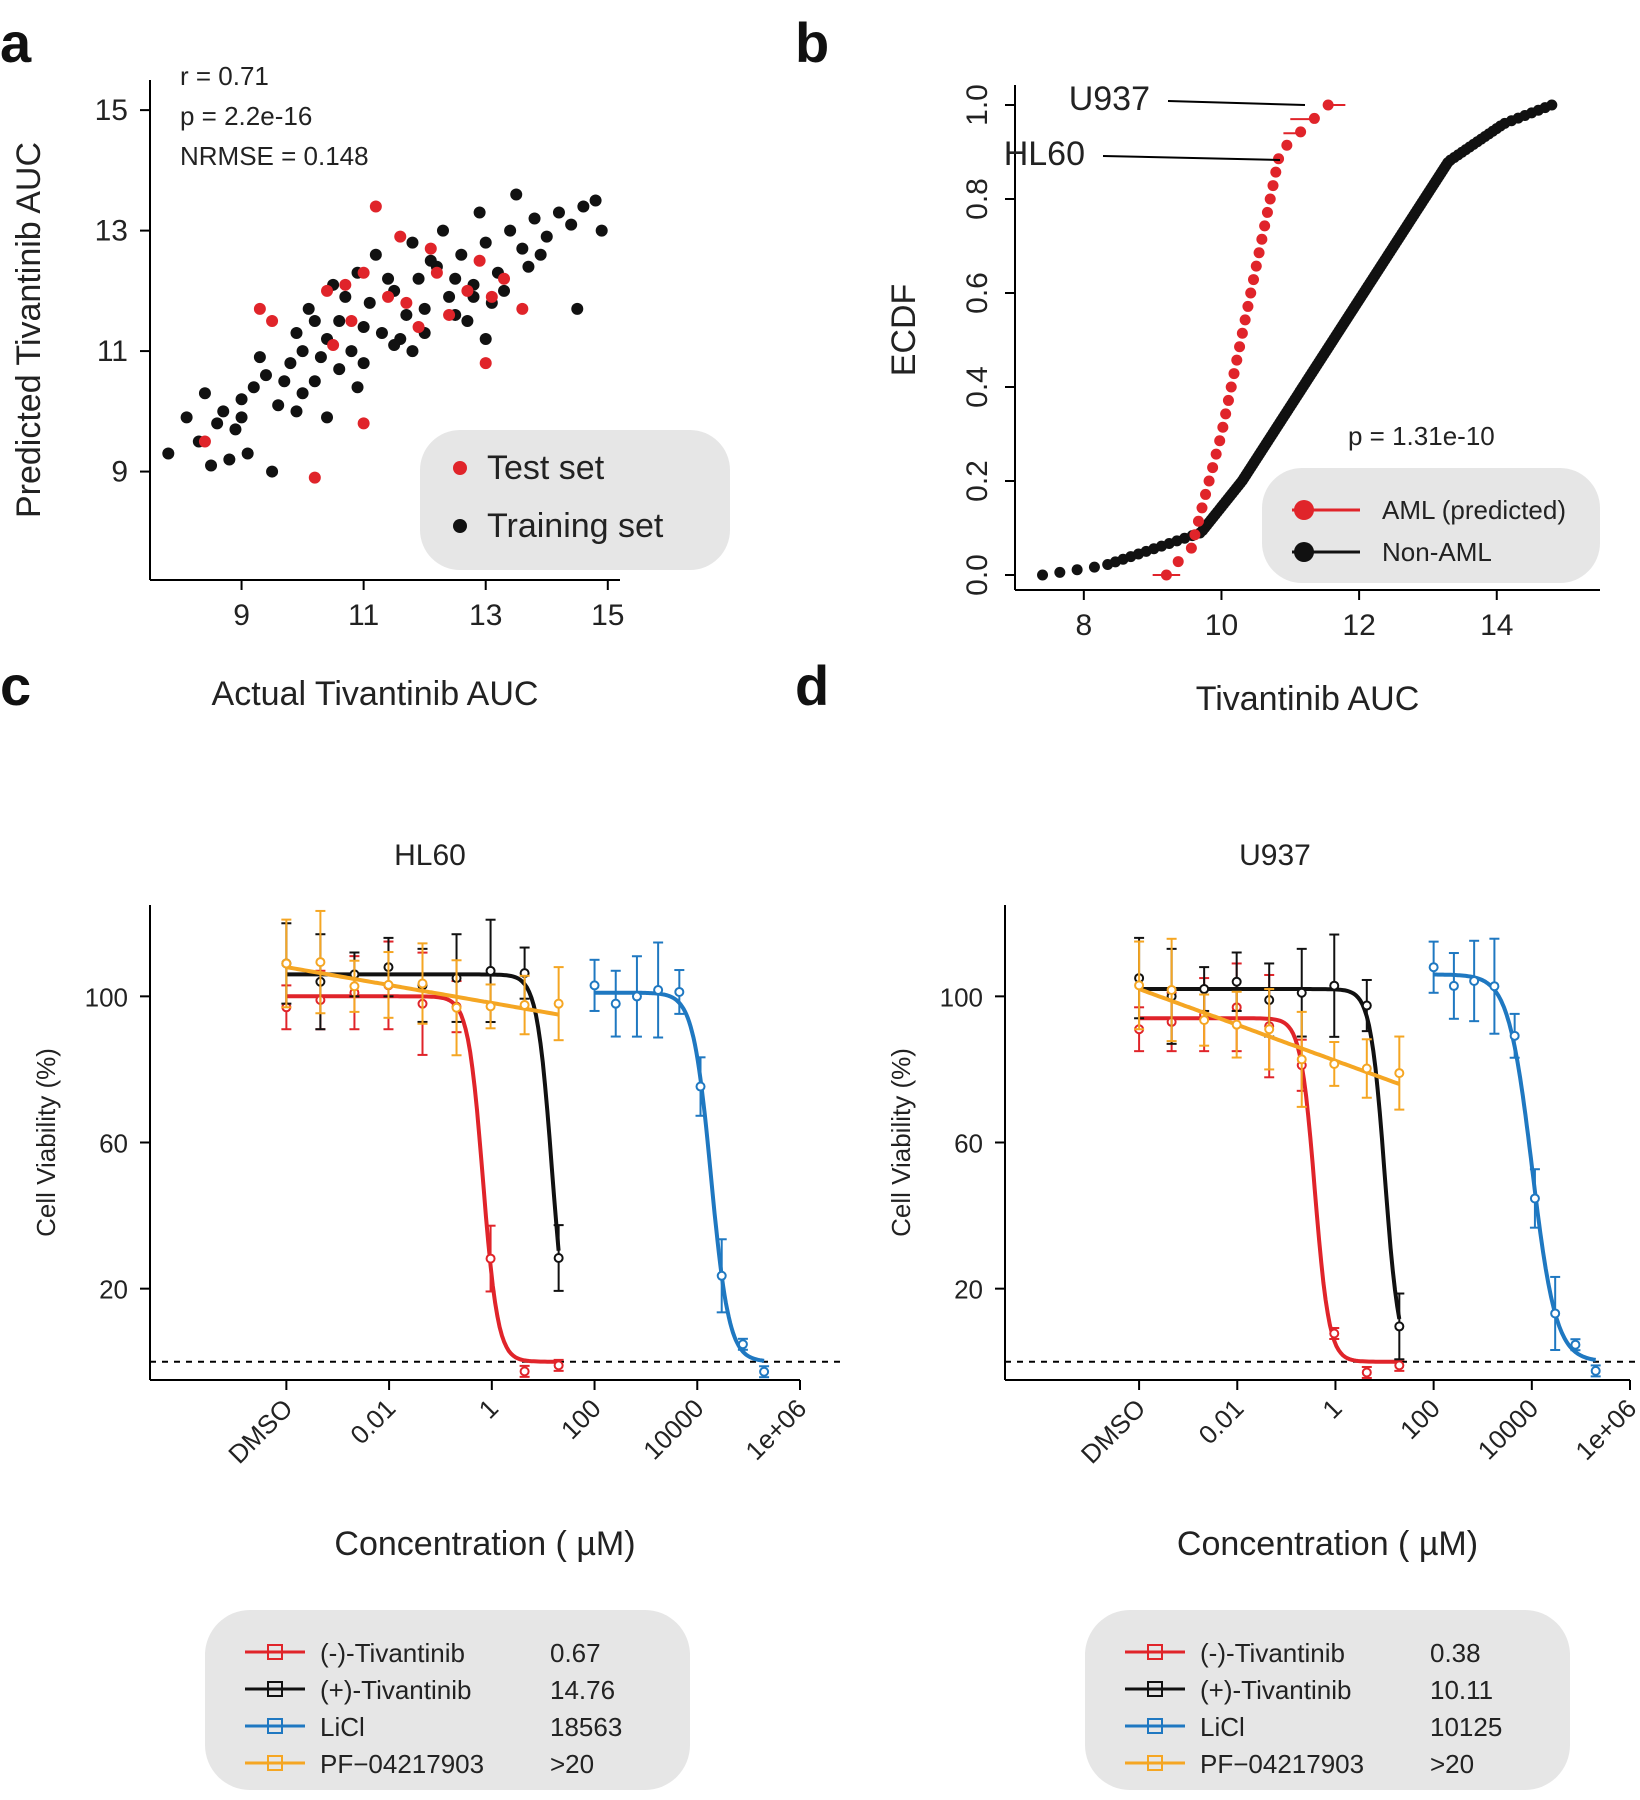 This screenshot has width=1640, height=1800. I want to click on c-xtick-label: DMSO, so click(260, 1431).